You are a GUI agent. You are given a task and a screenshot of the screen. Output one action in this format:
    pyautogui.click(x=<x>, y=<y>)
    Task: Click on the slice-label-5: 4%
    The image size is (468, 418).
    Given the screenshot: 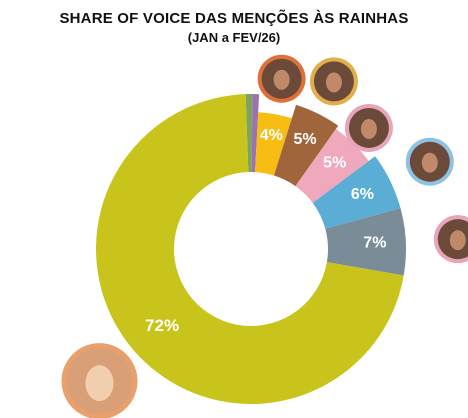 What is the action you would take?
    pyautogui.click(x=271, y=135)
    